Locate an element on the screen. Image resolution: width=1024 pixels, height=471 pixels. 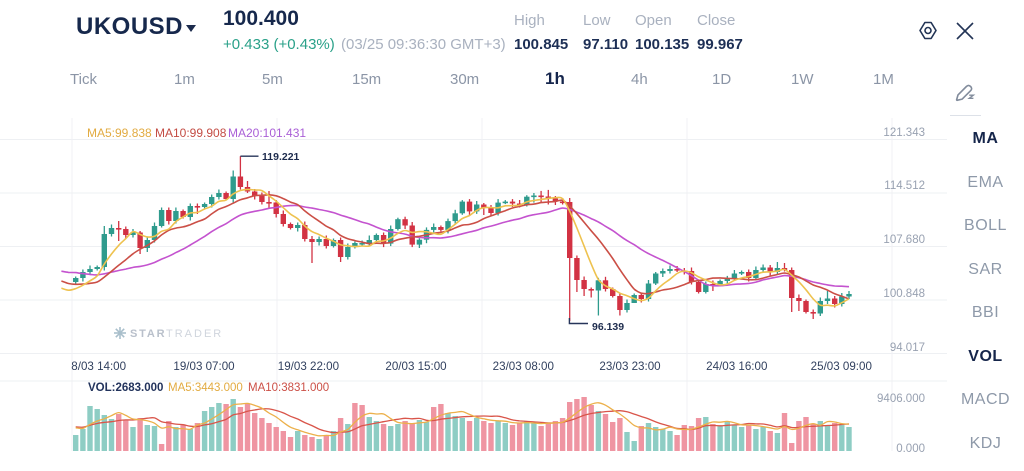
svg-text: 9406.000 is located at coordinates (901, 399).